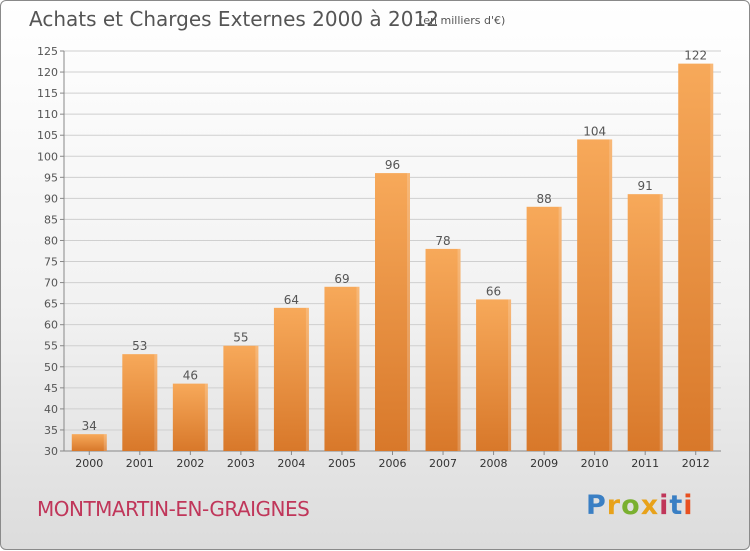  What do you see at coordinates (631, 505) in the screenshot?
I see `logo-letter: o` at bounding box center [631, 505].